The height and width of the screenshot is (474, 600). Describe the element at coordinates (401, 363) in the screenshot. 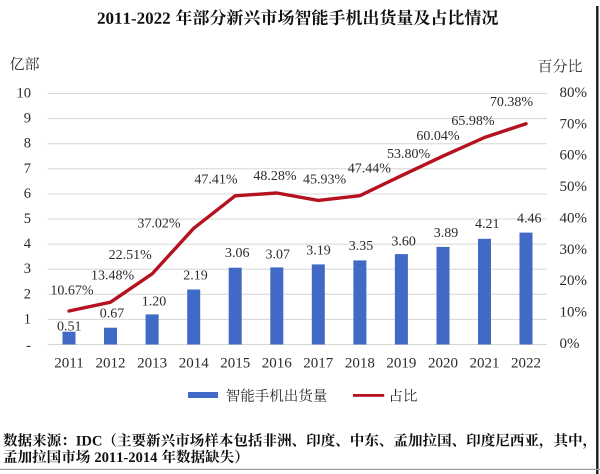

I see `svg-text: 2019` at that location.